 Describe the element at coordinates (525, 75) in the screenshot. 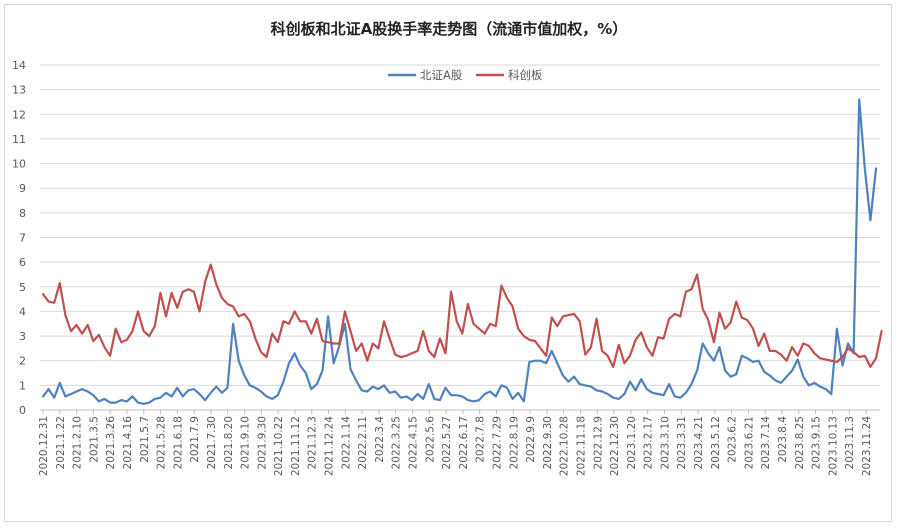

I see `legend-label: 科创板` at that location.